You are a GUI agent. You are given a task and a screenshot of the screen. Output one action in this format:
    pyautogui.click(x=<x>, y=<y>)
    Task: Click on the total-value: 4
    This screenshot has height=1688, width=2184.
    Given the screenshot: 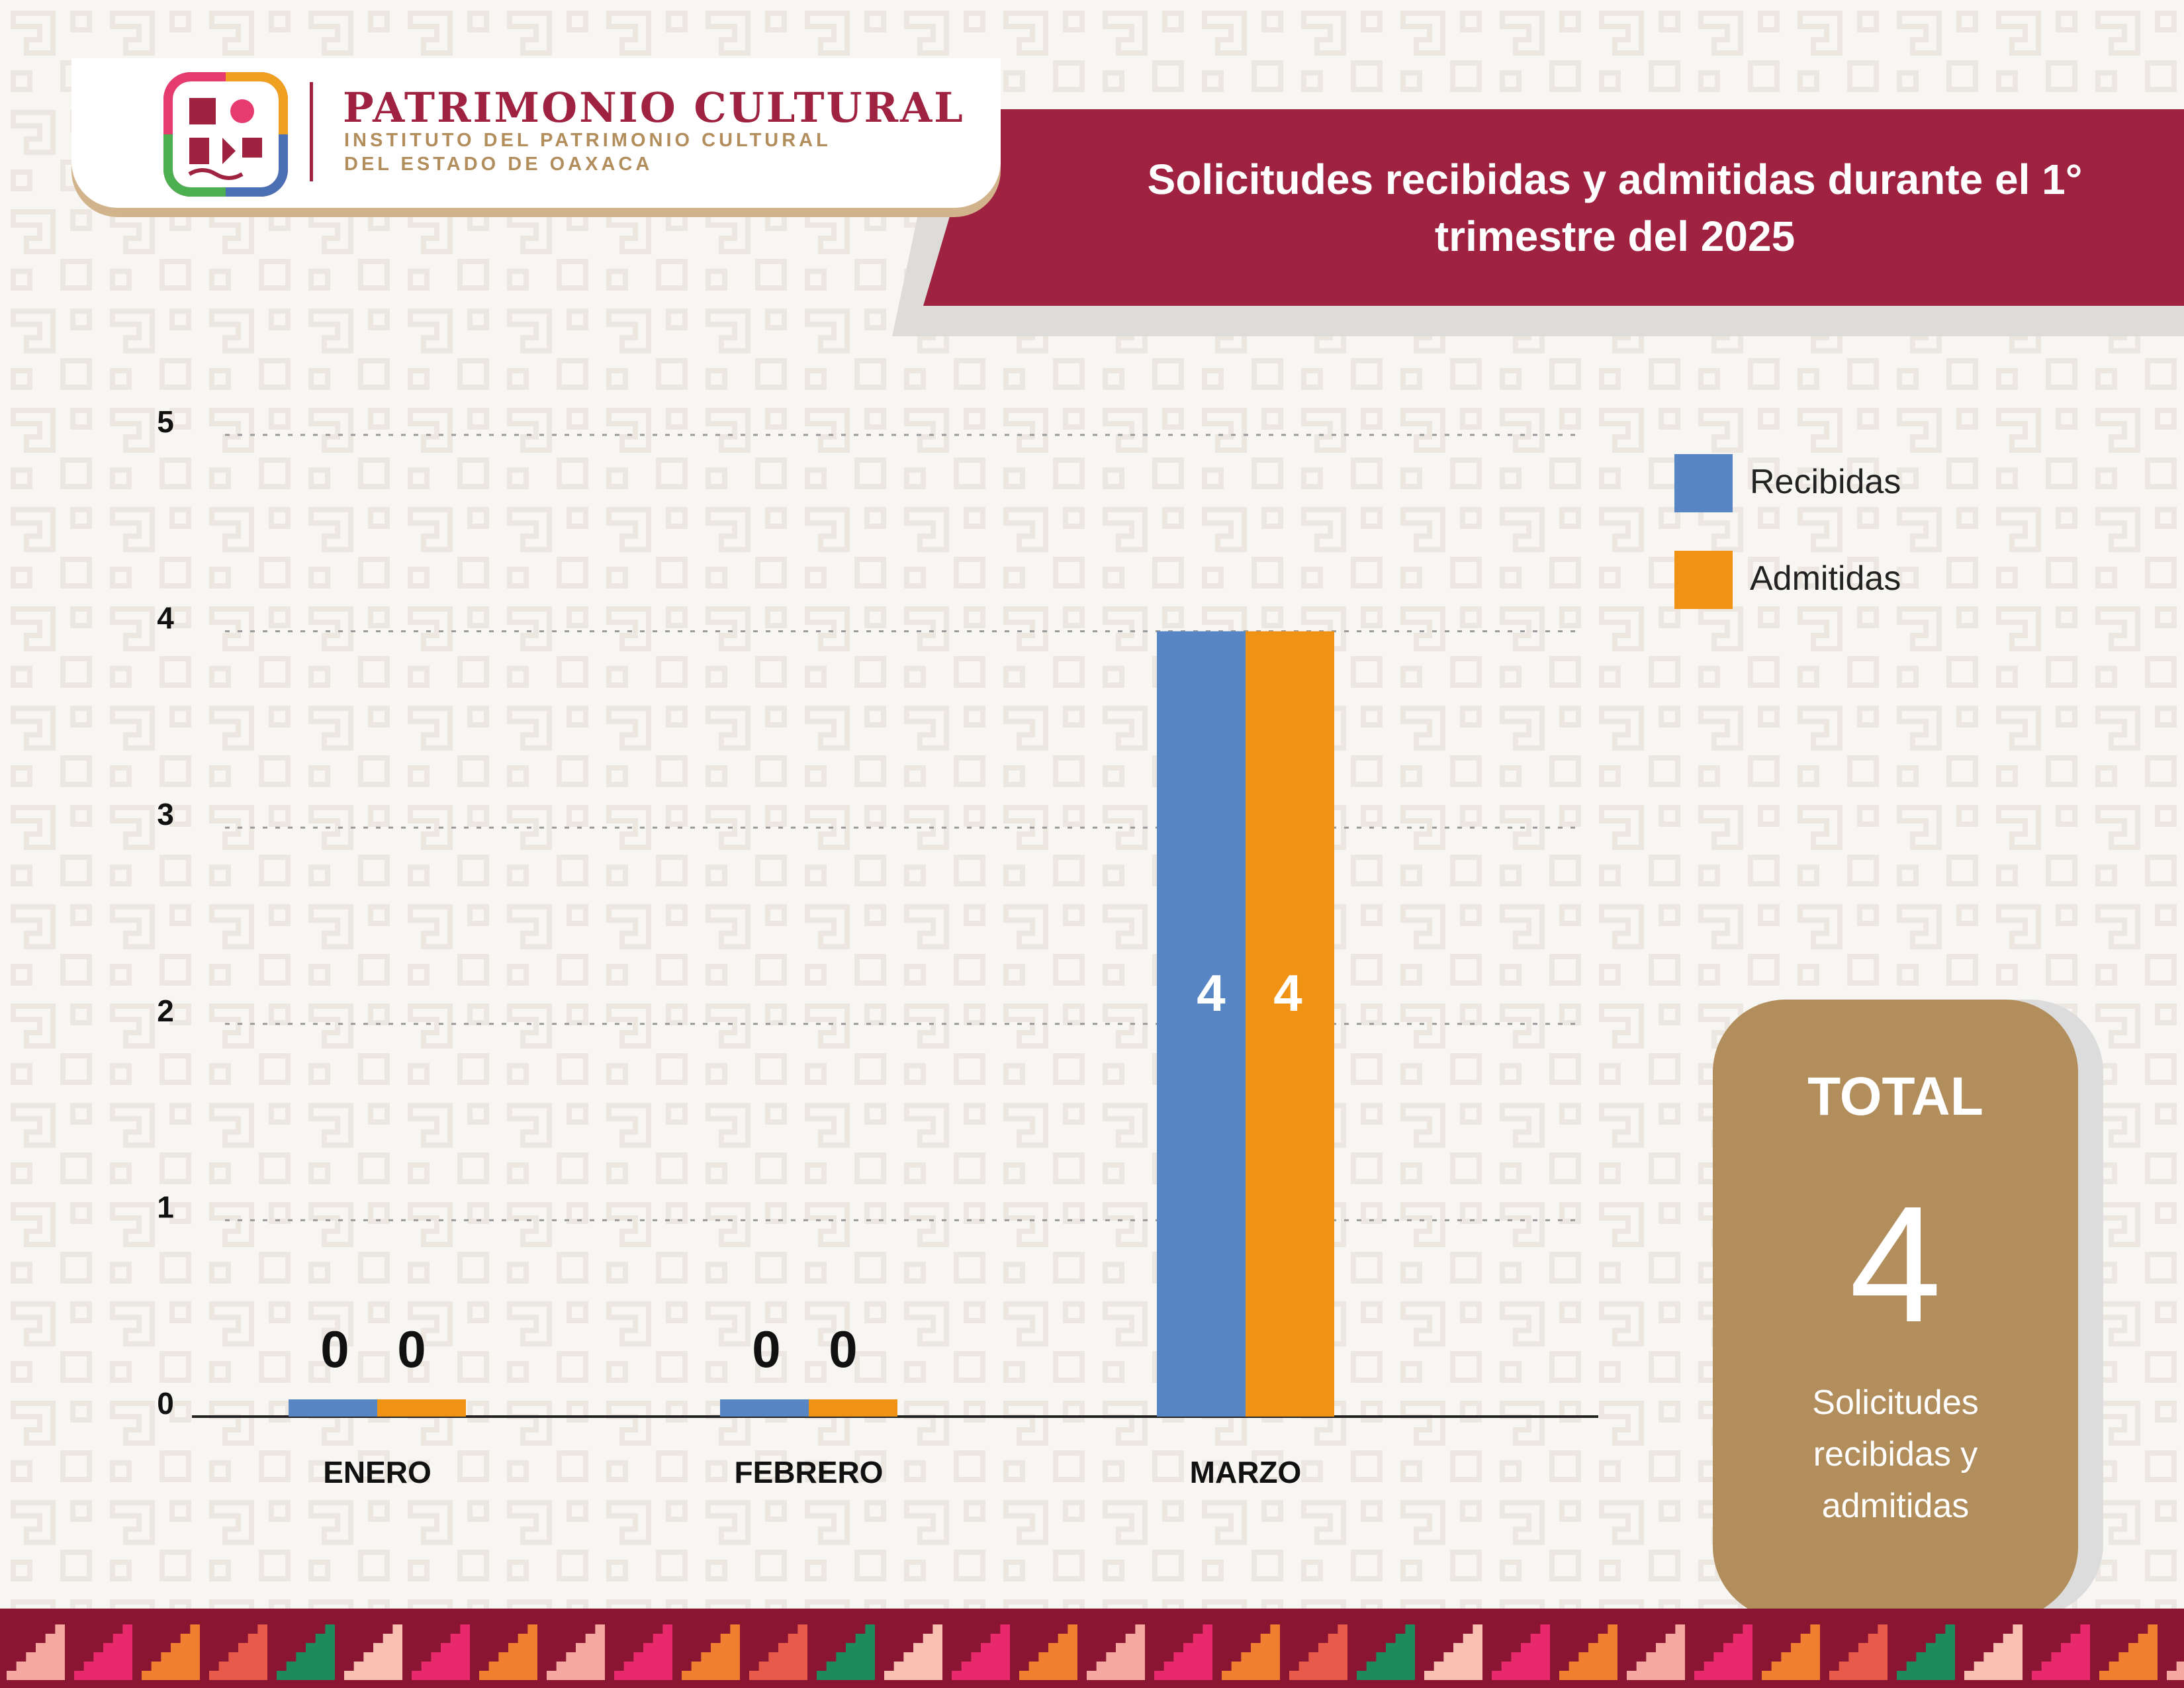 What is the action you would take?
    pyautogui.click(x=1895, y=1264)
    